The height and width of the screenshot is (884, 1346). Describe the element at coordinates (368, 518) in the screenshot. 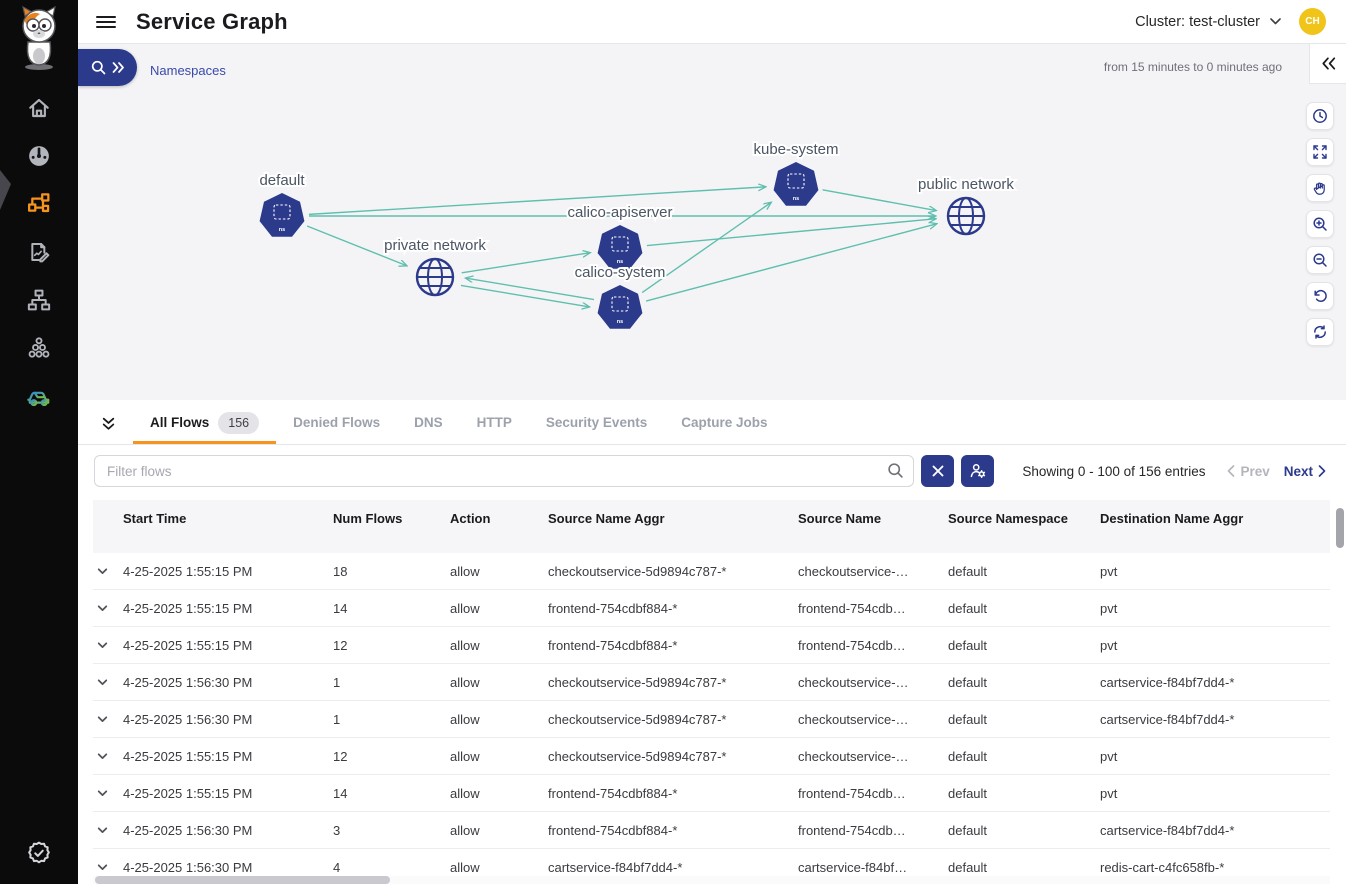

I see `column-header: Num Flows` at that location.